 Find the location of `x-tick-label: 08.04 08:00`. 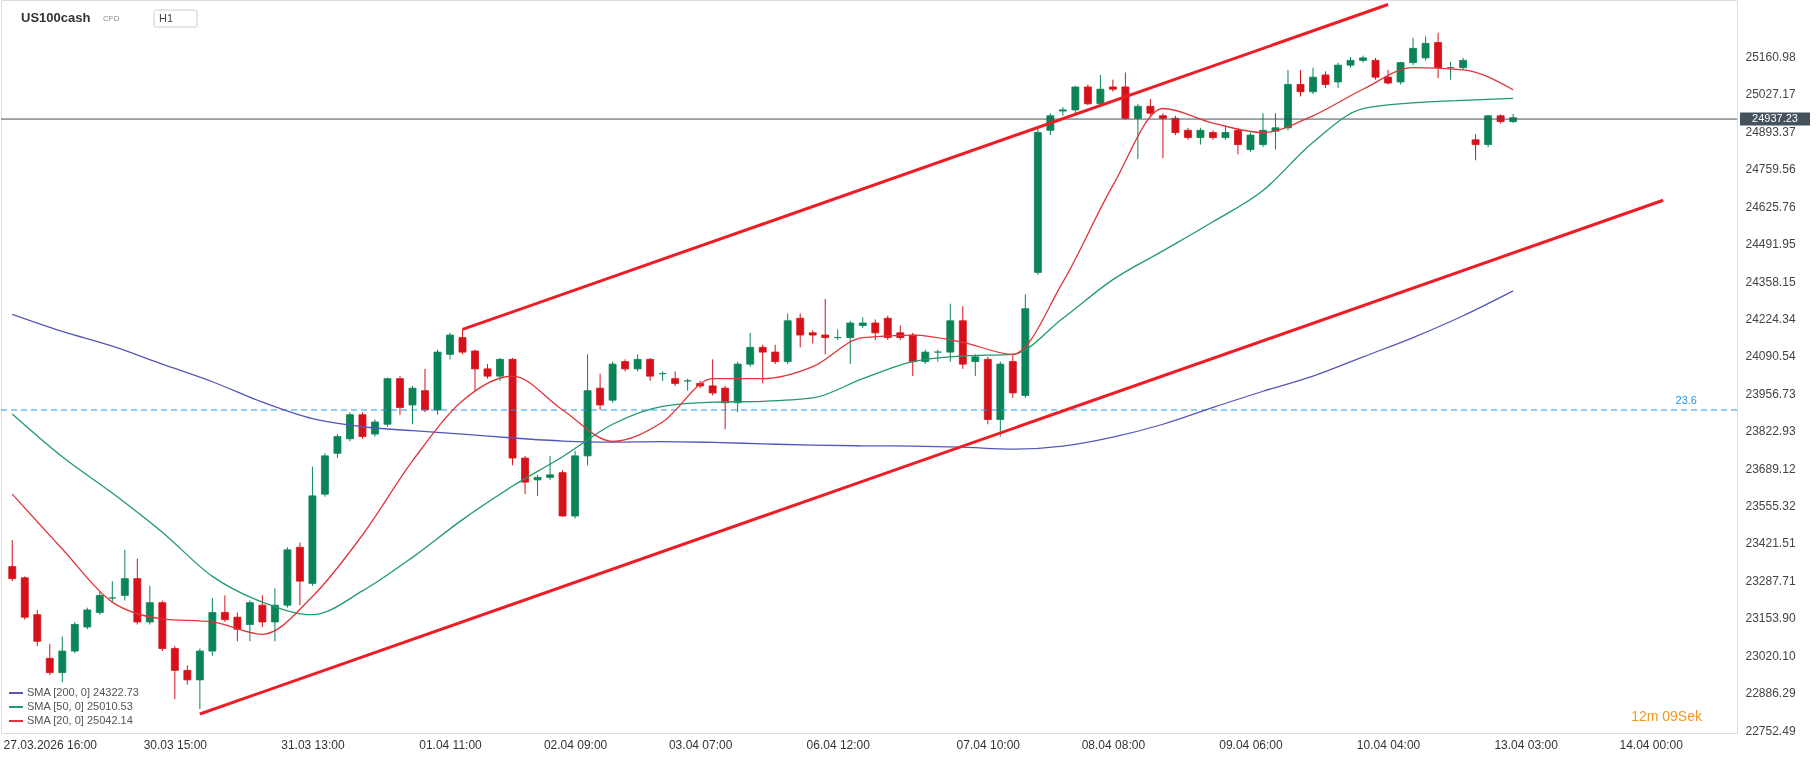

x-tick-label: 08.04 08:00 is located at coordinates (1113, 744).